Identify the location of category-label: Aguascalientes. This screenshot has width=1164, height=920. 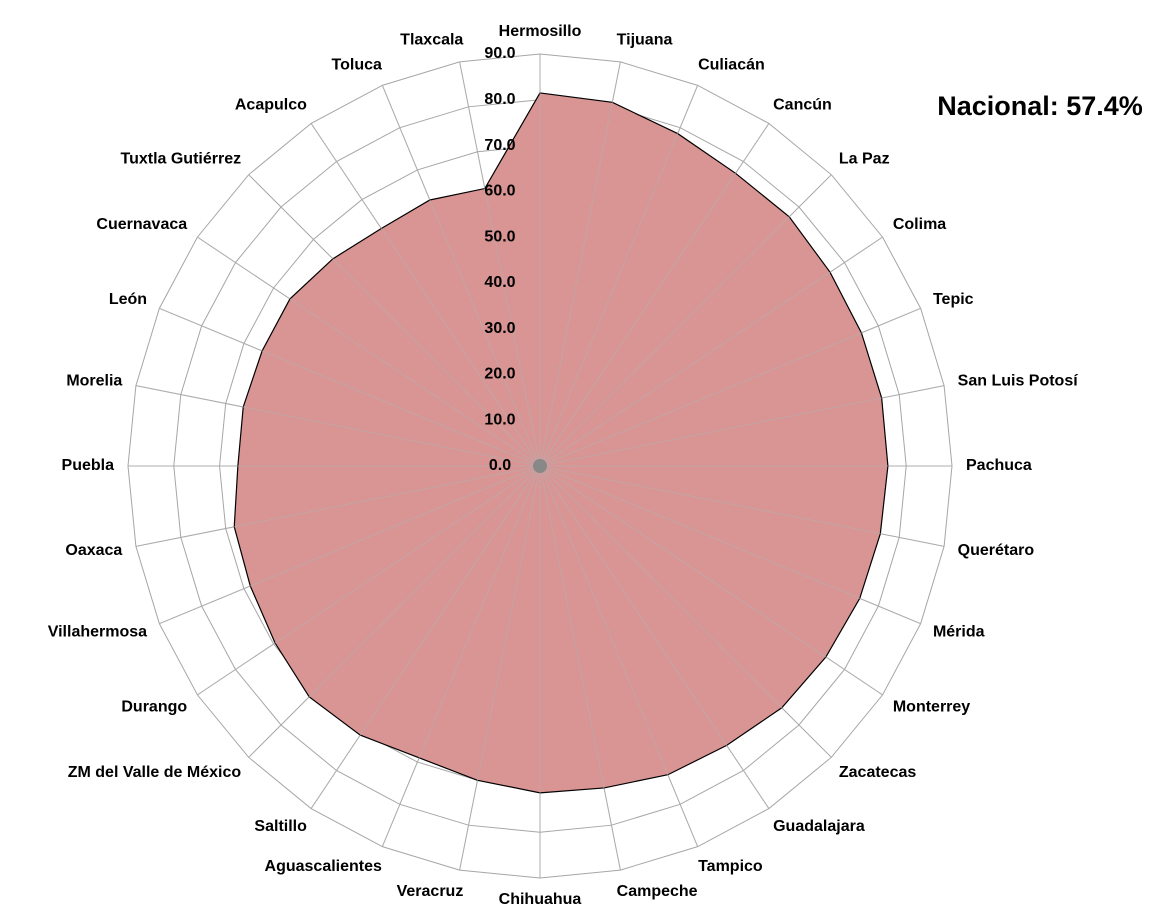
(323, 866).